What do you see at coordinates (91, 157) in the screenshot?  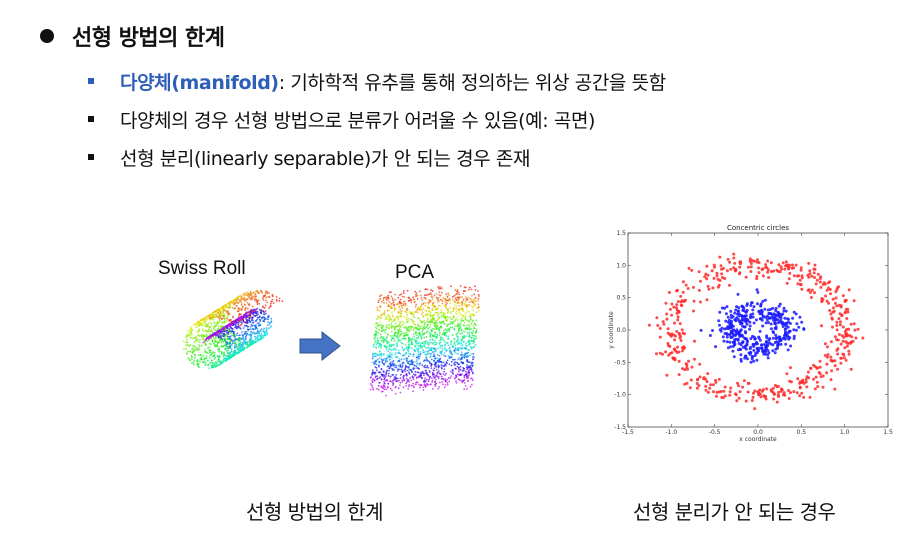 I see `square-bullet-icon` at bounding box center [91, 157].